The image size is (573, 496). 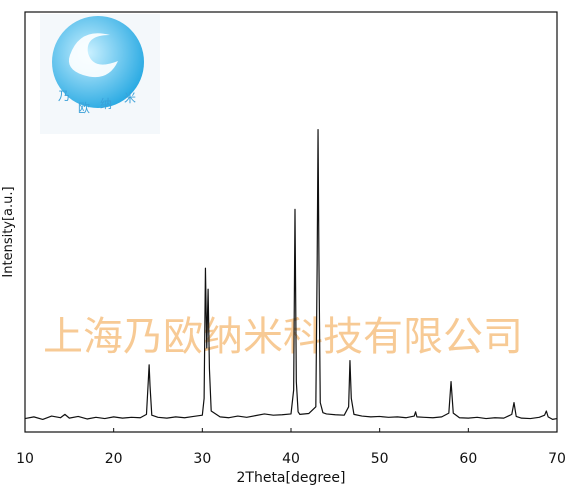 What do you see at coordinates (291, 459) in the screenshot?
I see `x-tick-label: 40` at bounding box center [291, 459].